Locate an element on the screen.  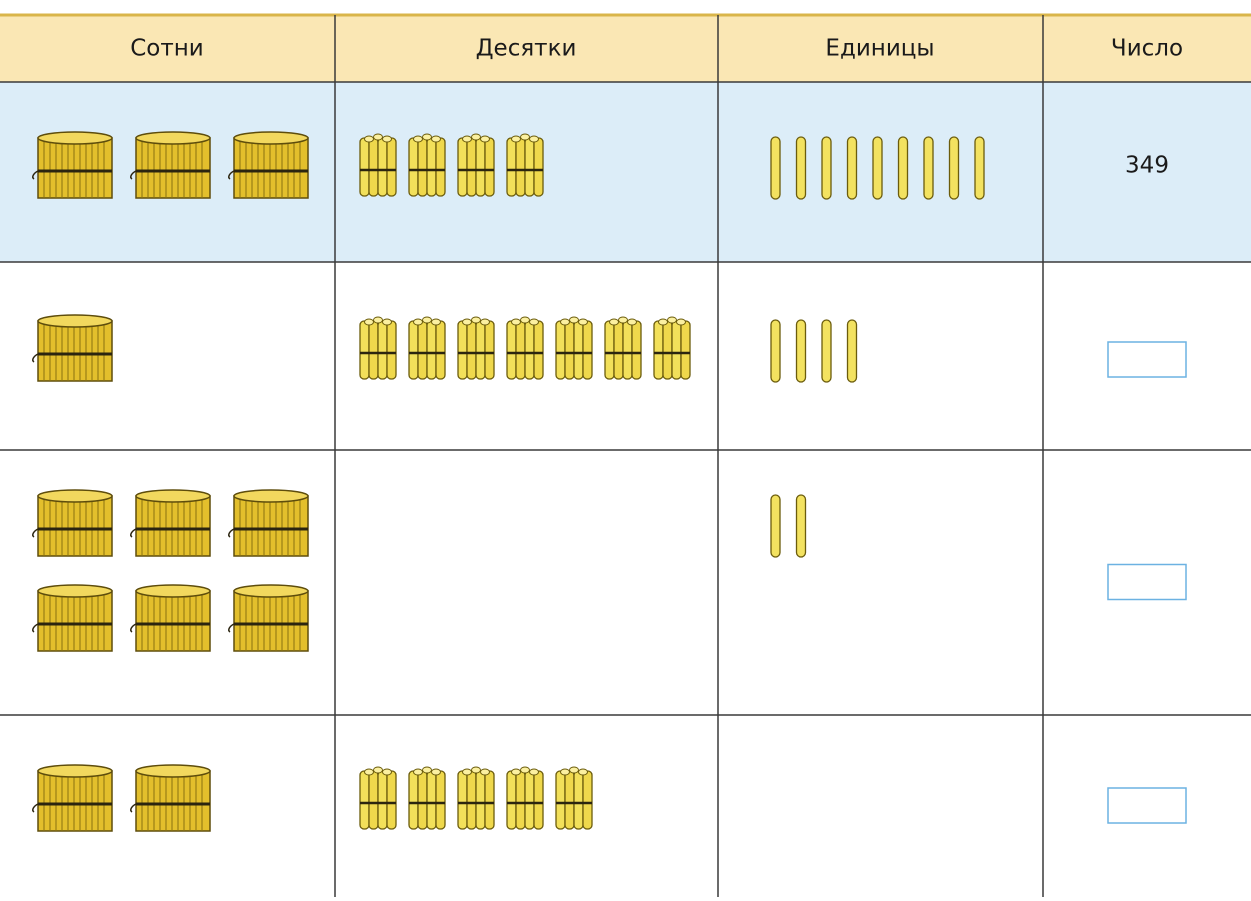
number-value: 349 is located at coordinates (1147, 166).